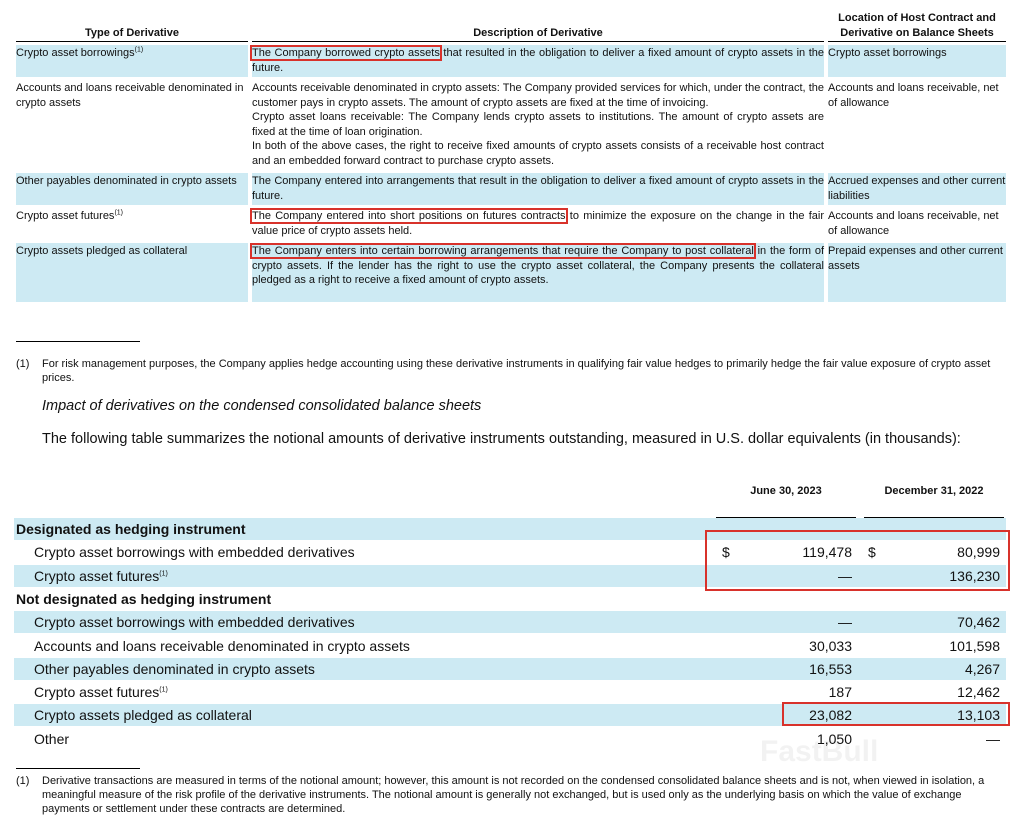  Describe the element at coordinates (131, 529) in the screenshot. I see `section-title: Designated as hedging instrument` at that location.